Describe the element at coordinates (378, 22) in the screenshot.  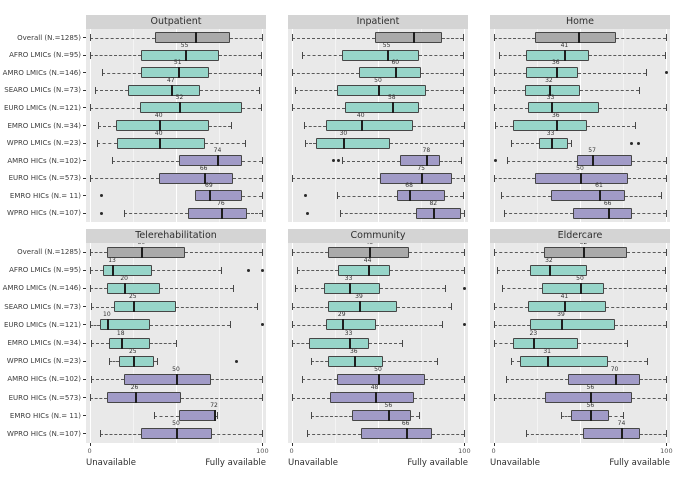
I see `facet-strip: Inpatient` at that location.